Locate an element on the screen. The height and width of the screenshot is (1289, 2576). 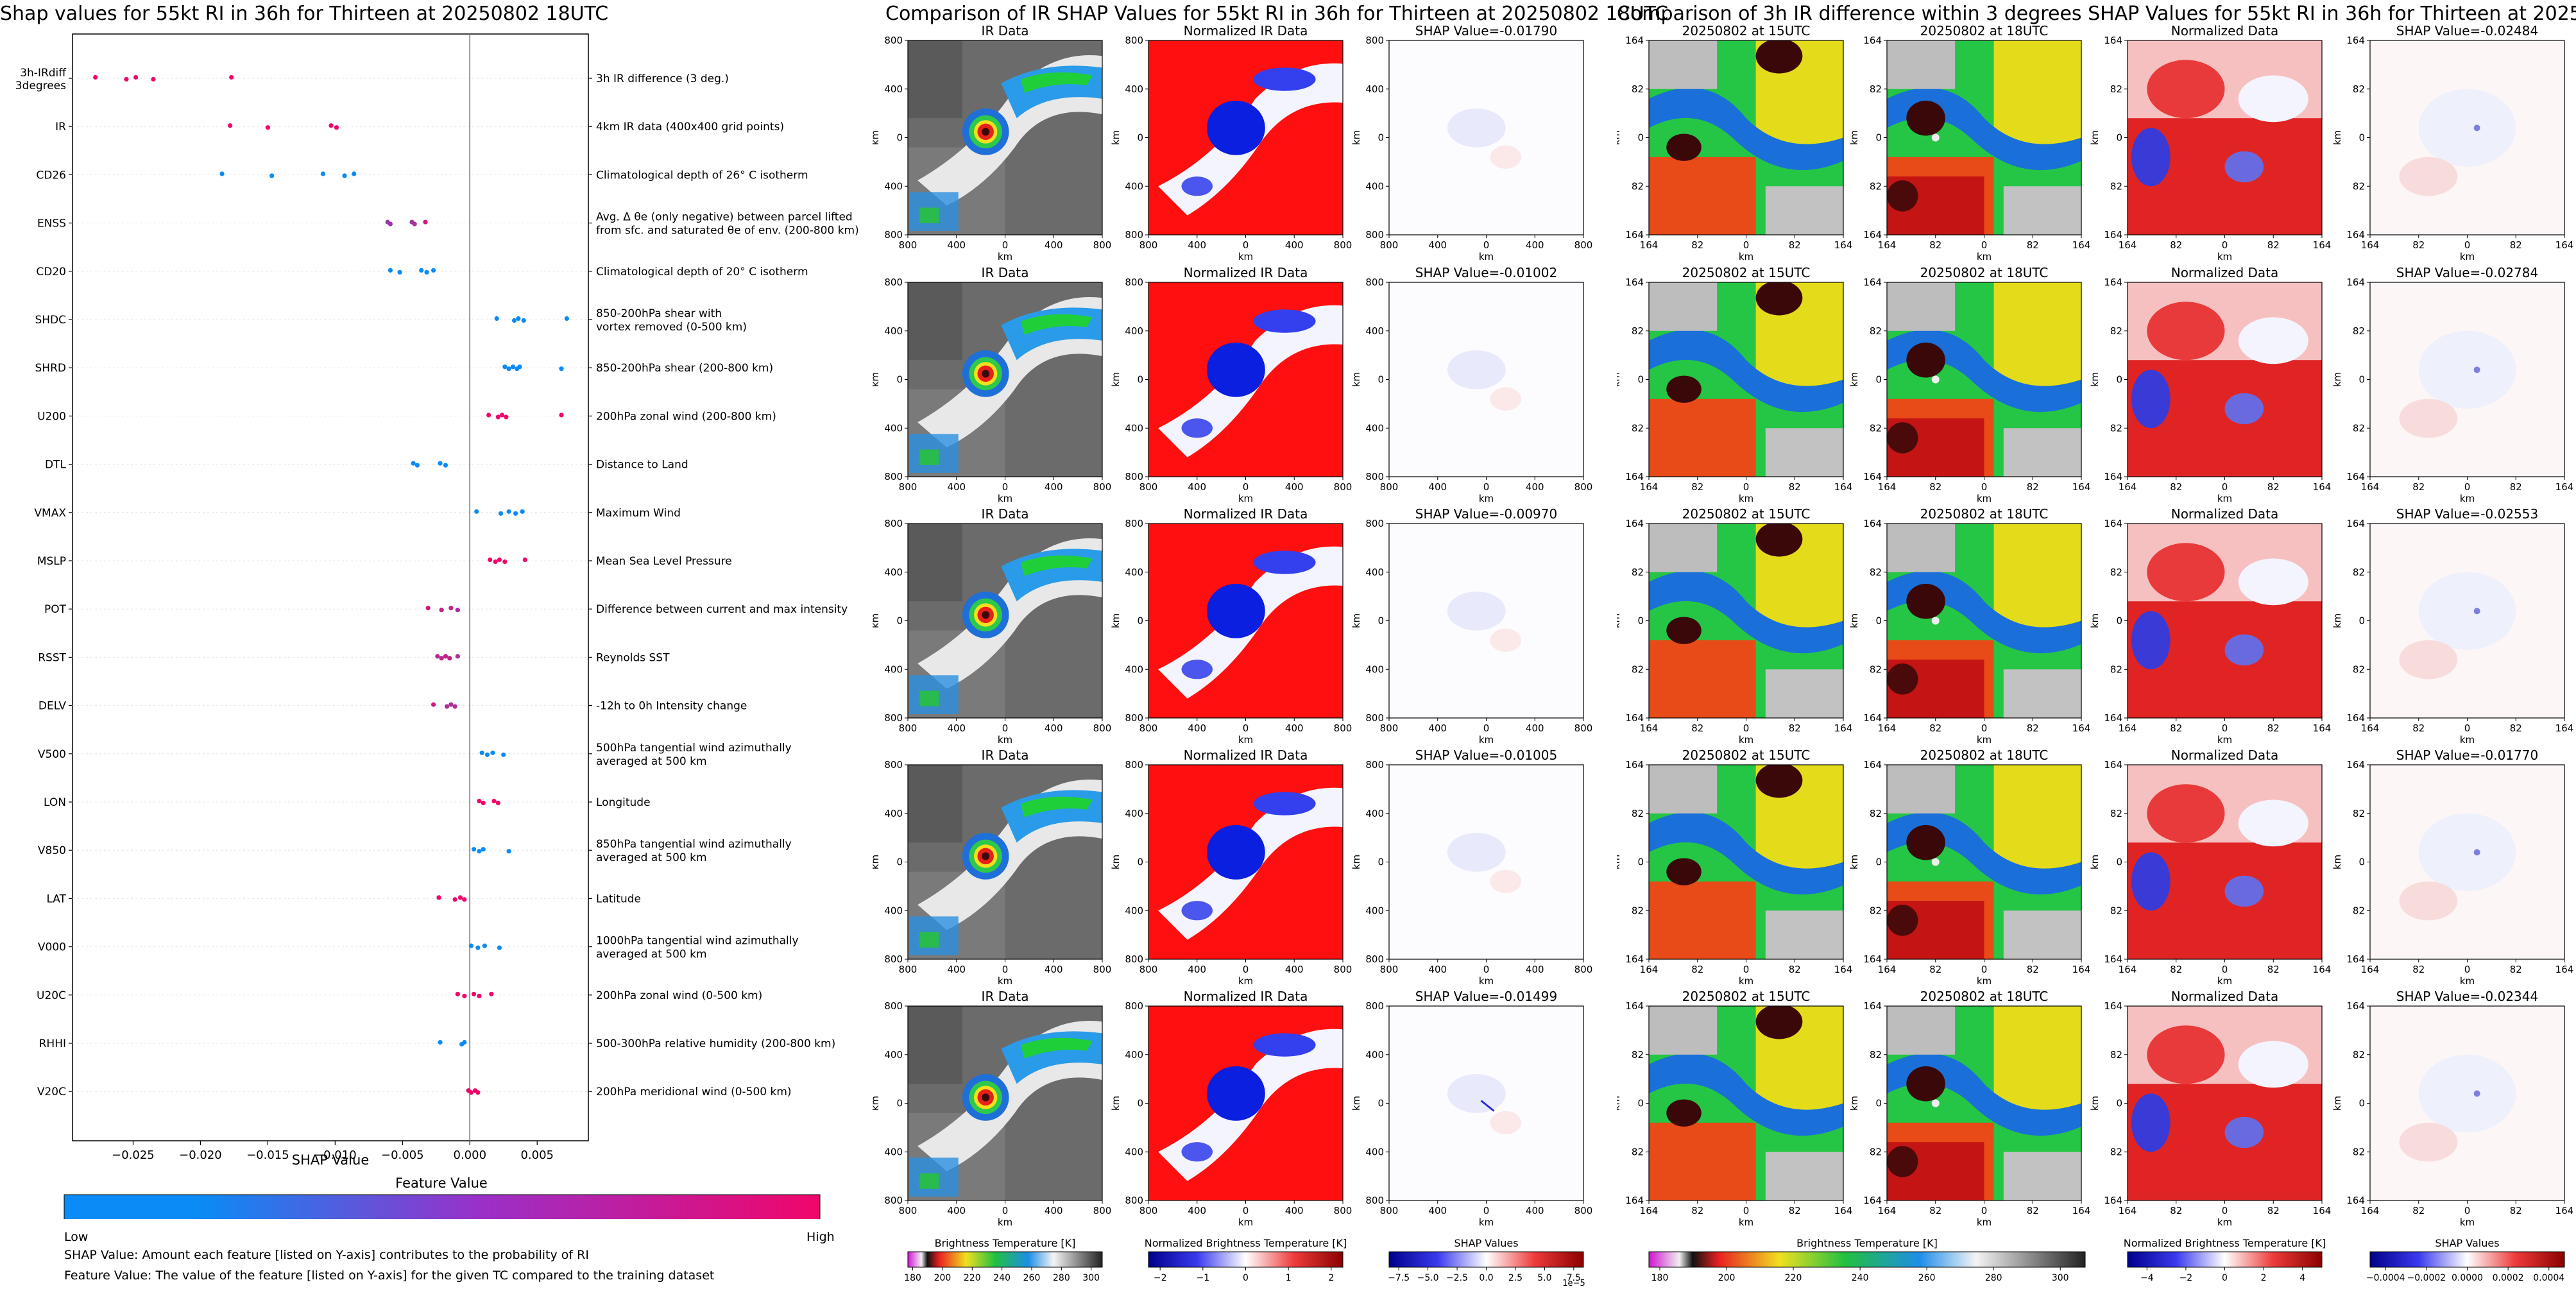
shap-x-axis-label: SHAP Value is located at coordinates (331, 1160).